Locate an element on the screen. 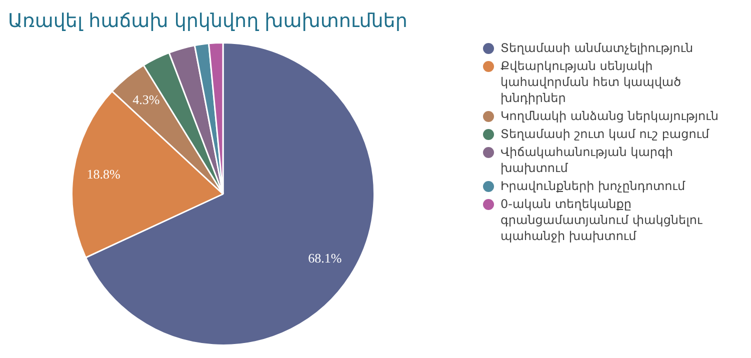 This screenshot has width=751, height=358. legend-label: 0-ական տեղեկանքը գրանցամատյանում փակցնելու պահանջի խախտում is located at coordinates (602, 220).